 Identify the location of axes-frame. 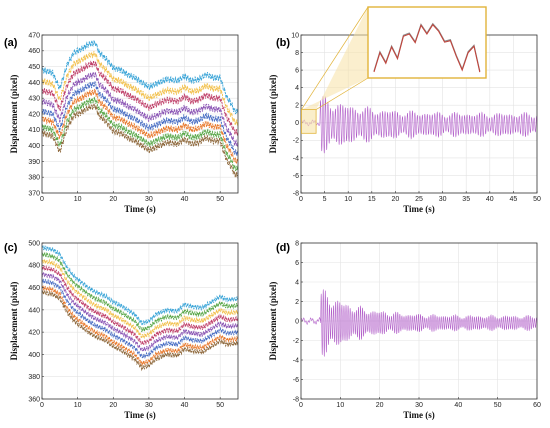
(140, 321).